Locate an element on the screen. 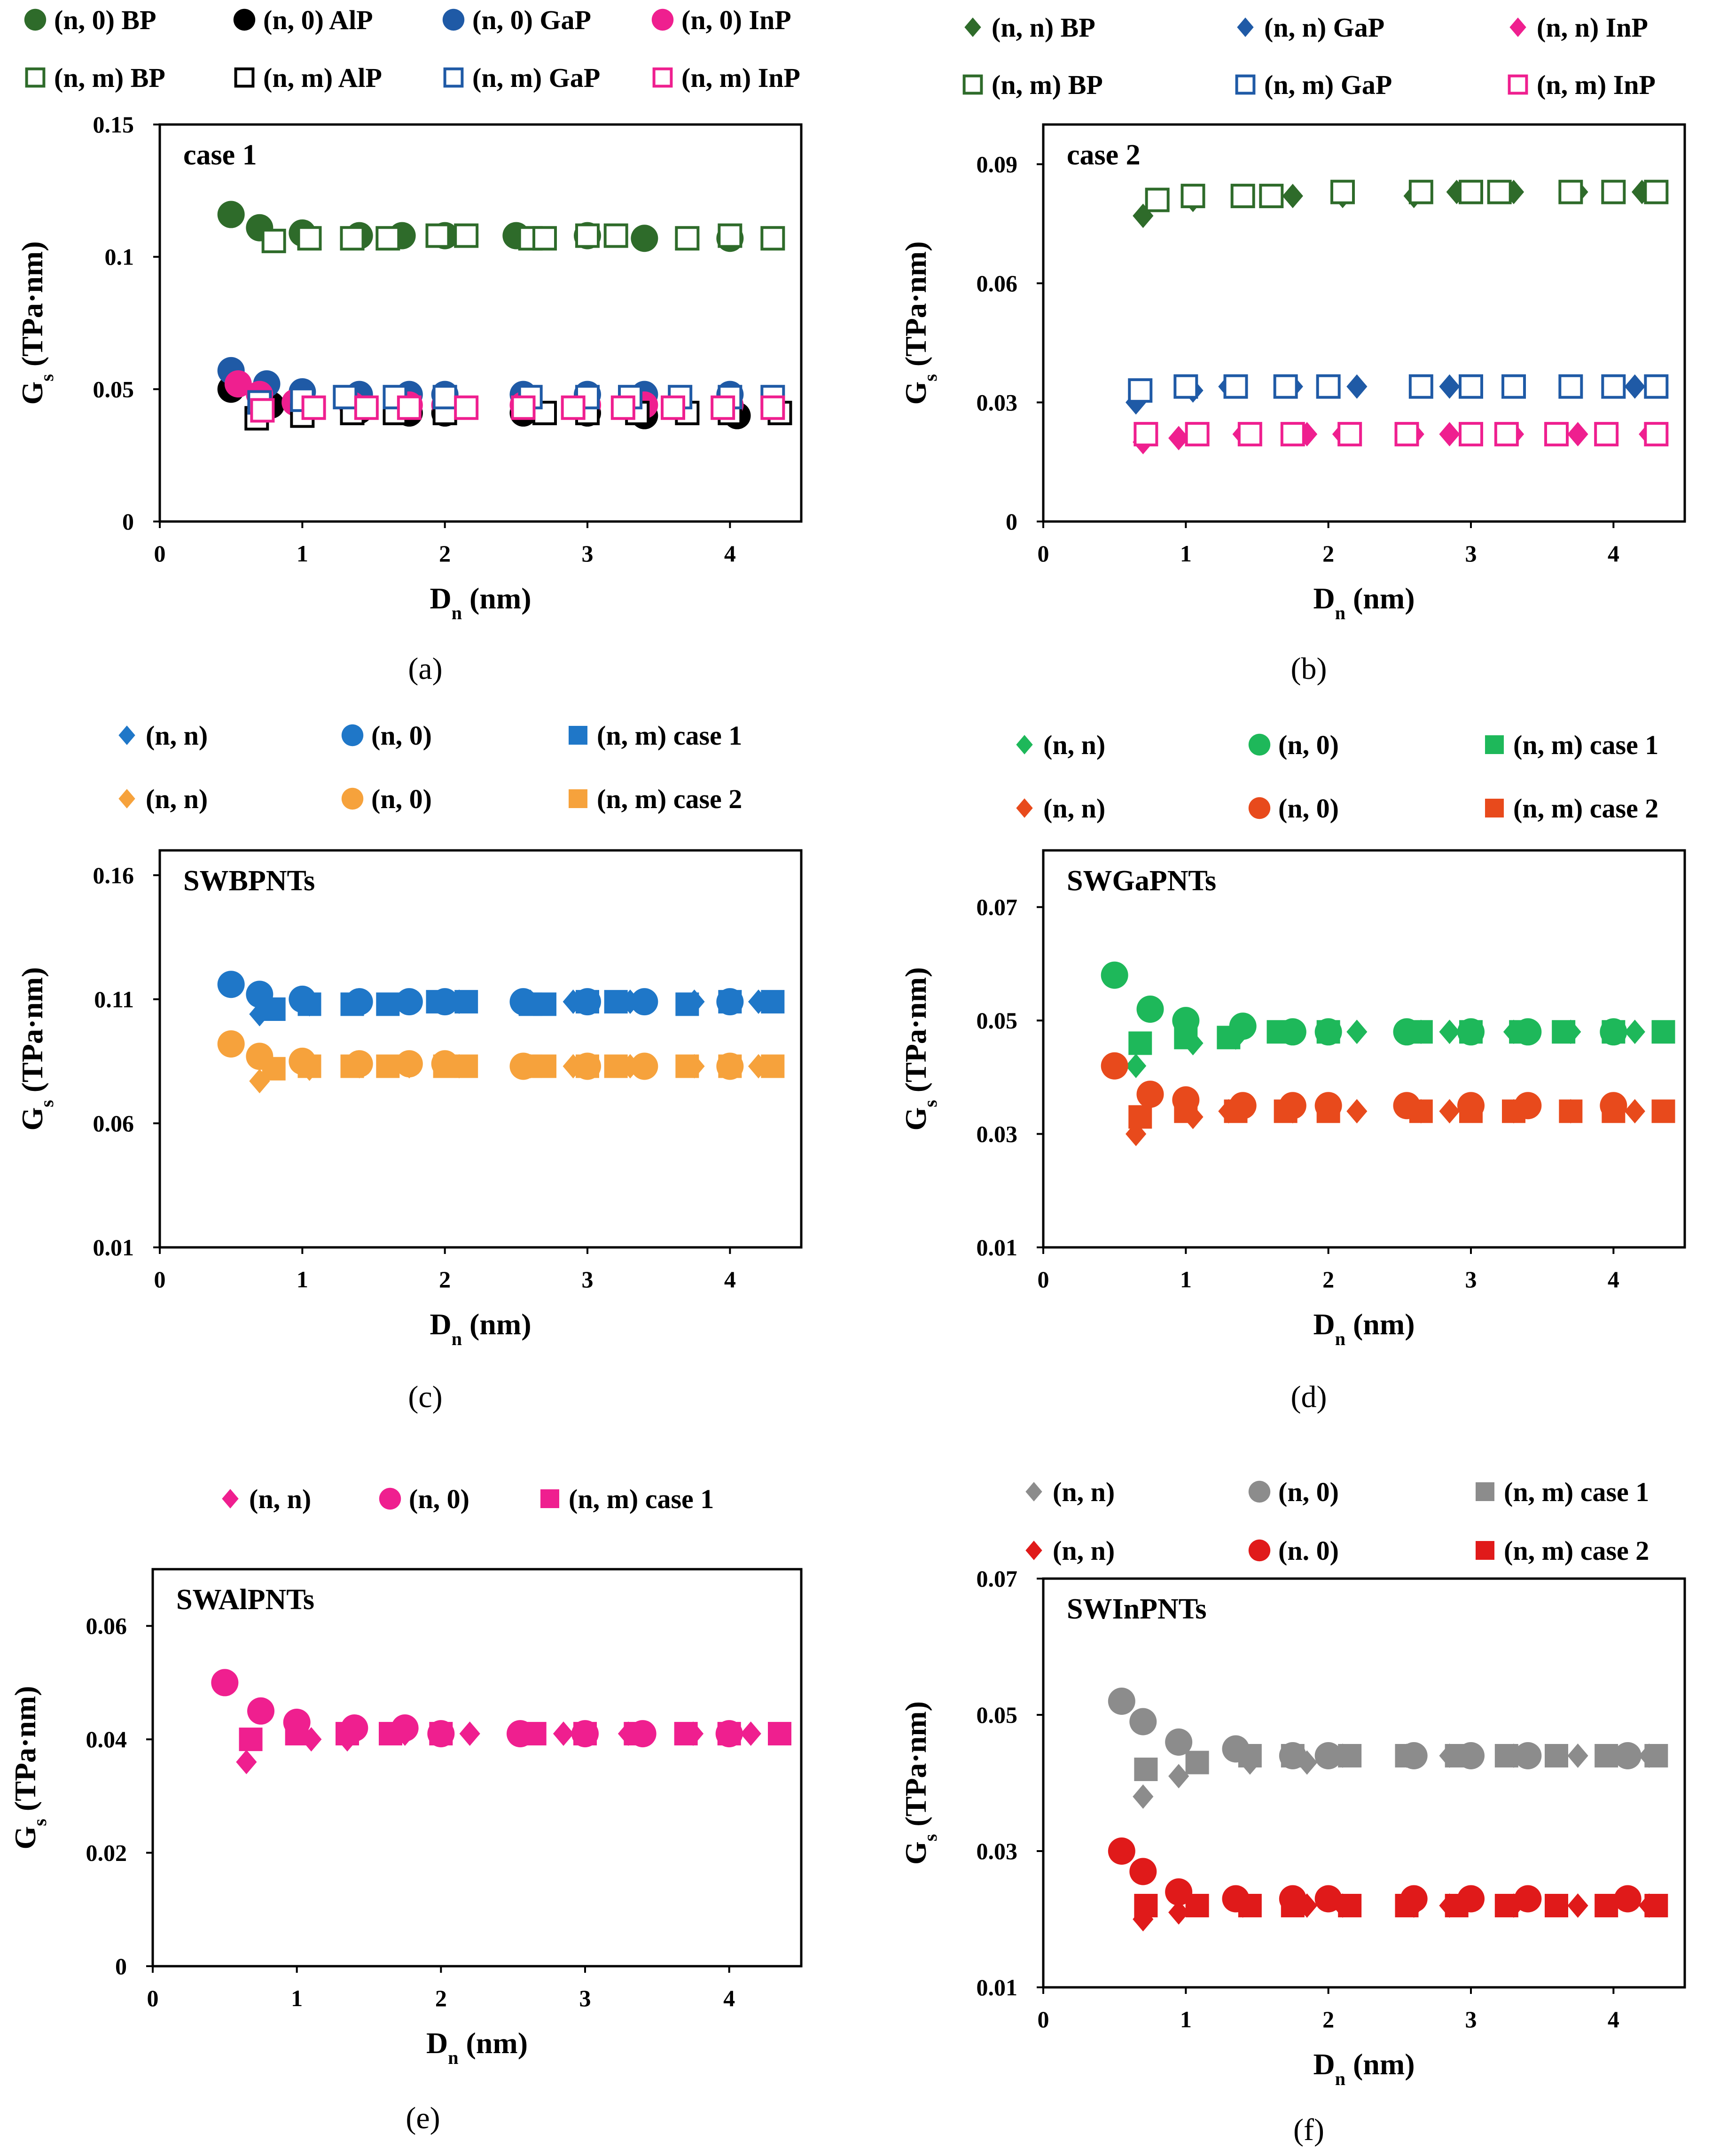  legend-item: (n, m) case 1 is located at coordinates (1562, 1492).